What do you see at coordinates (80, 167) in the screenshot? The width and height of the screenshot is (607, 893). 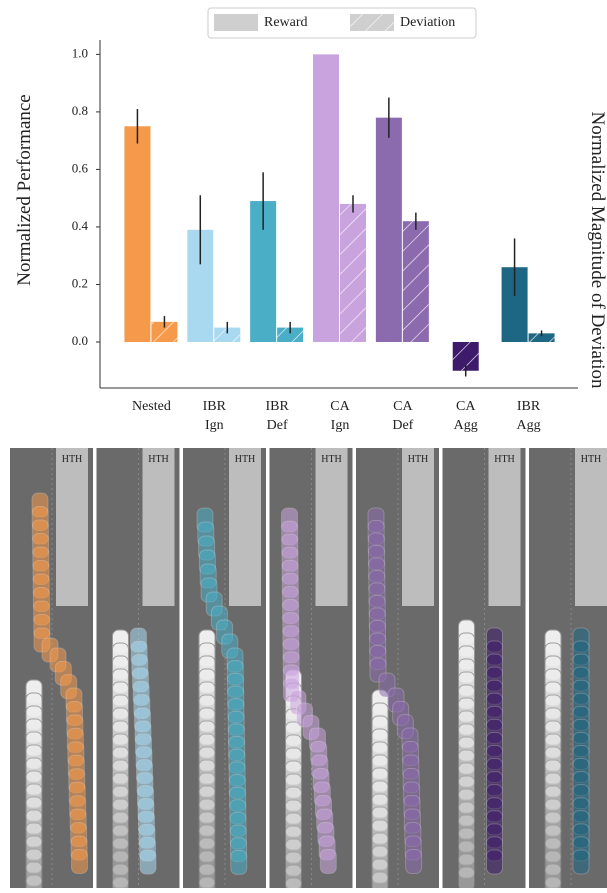 I see `y-tick-label: 0.6` at bounding box center [80, 167].